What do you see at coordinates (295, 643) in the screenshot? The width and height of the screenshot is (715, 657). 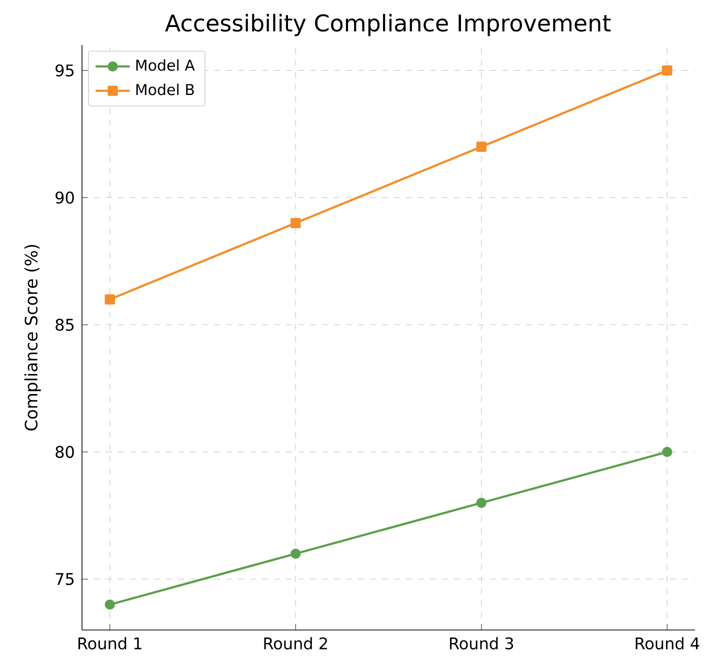 I see `x-tick-label: Round 2` at bounding box center [295, 643].